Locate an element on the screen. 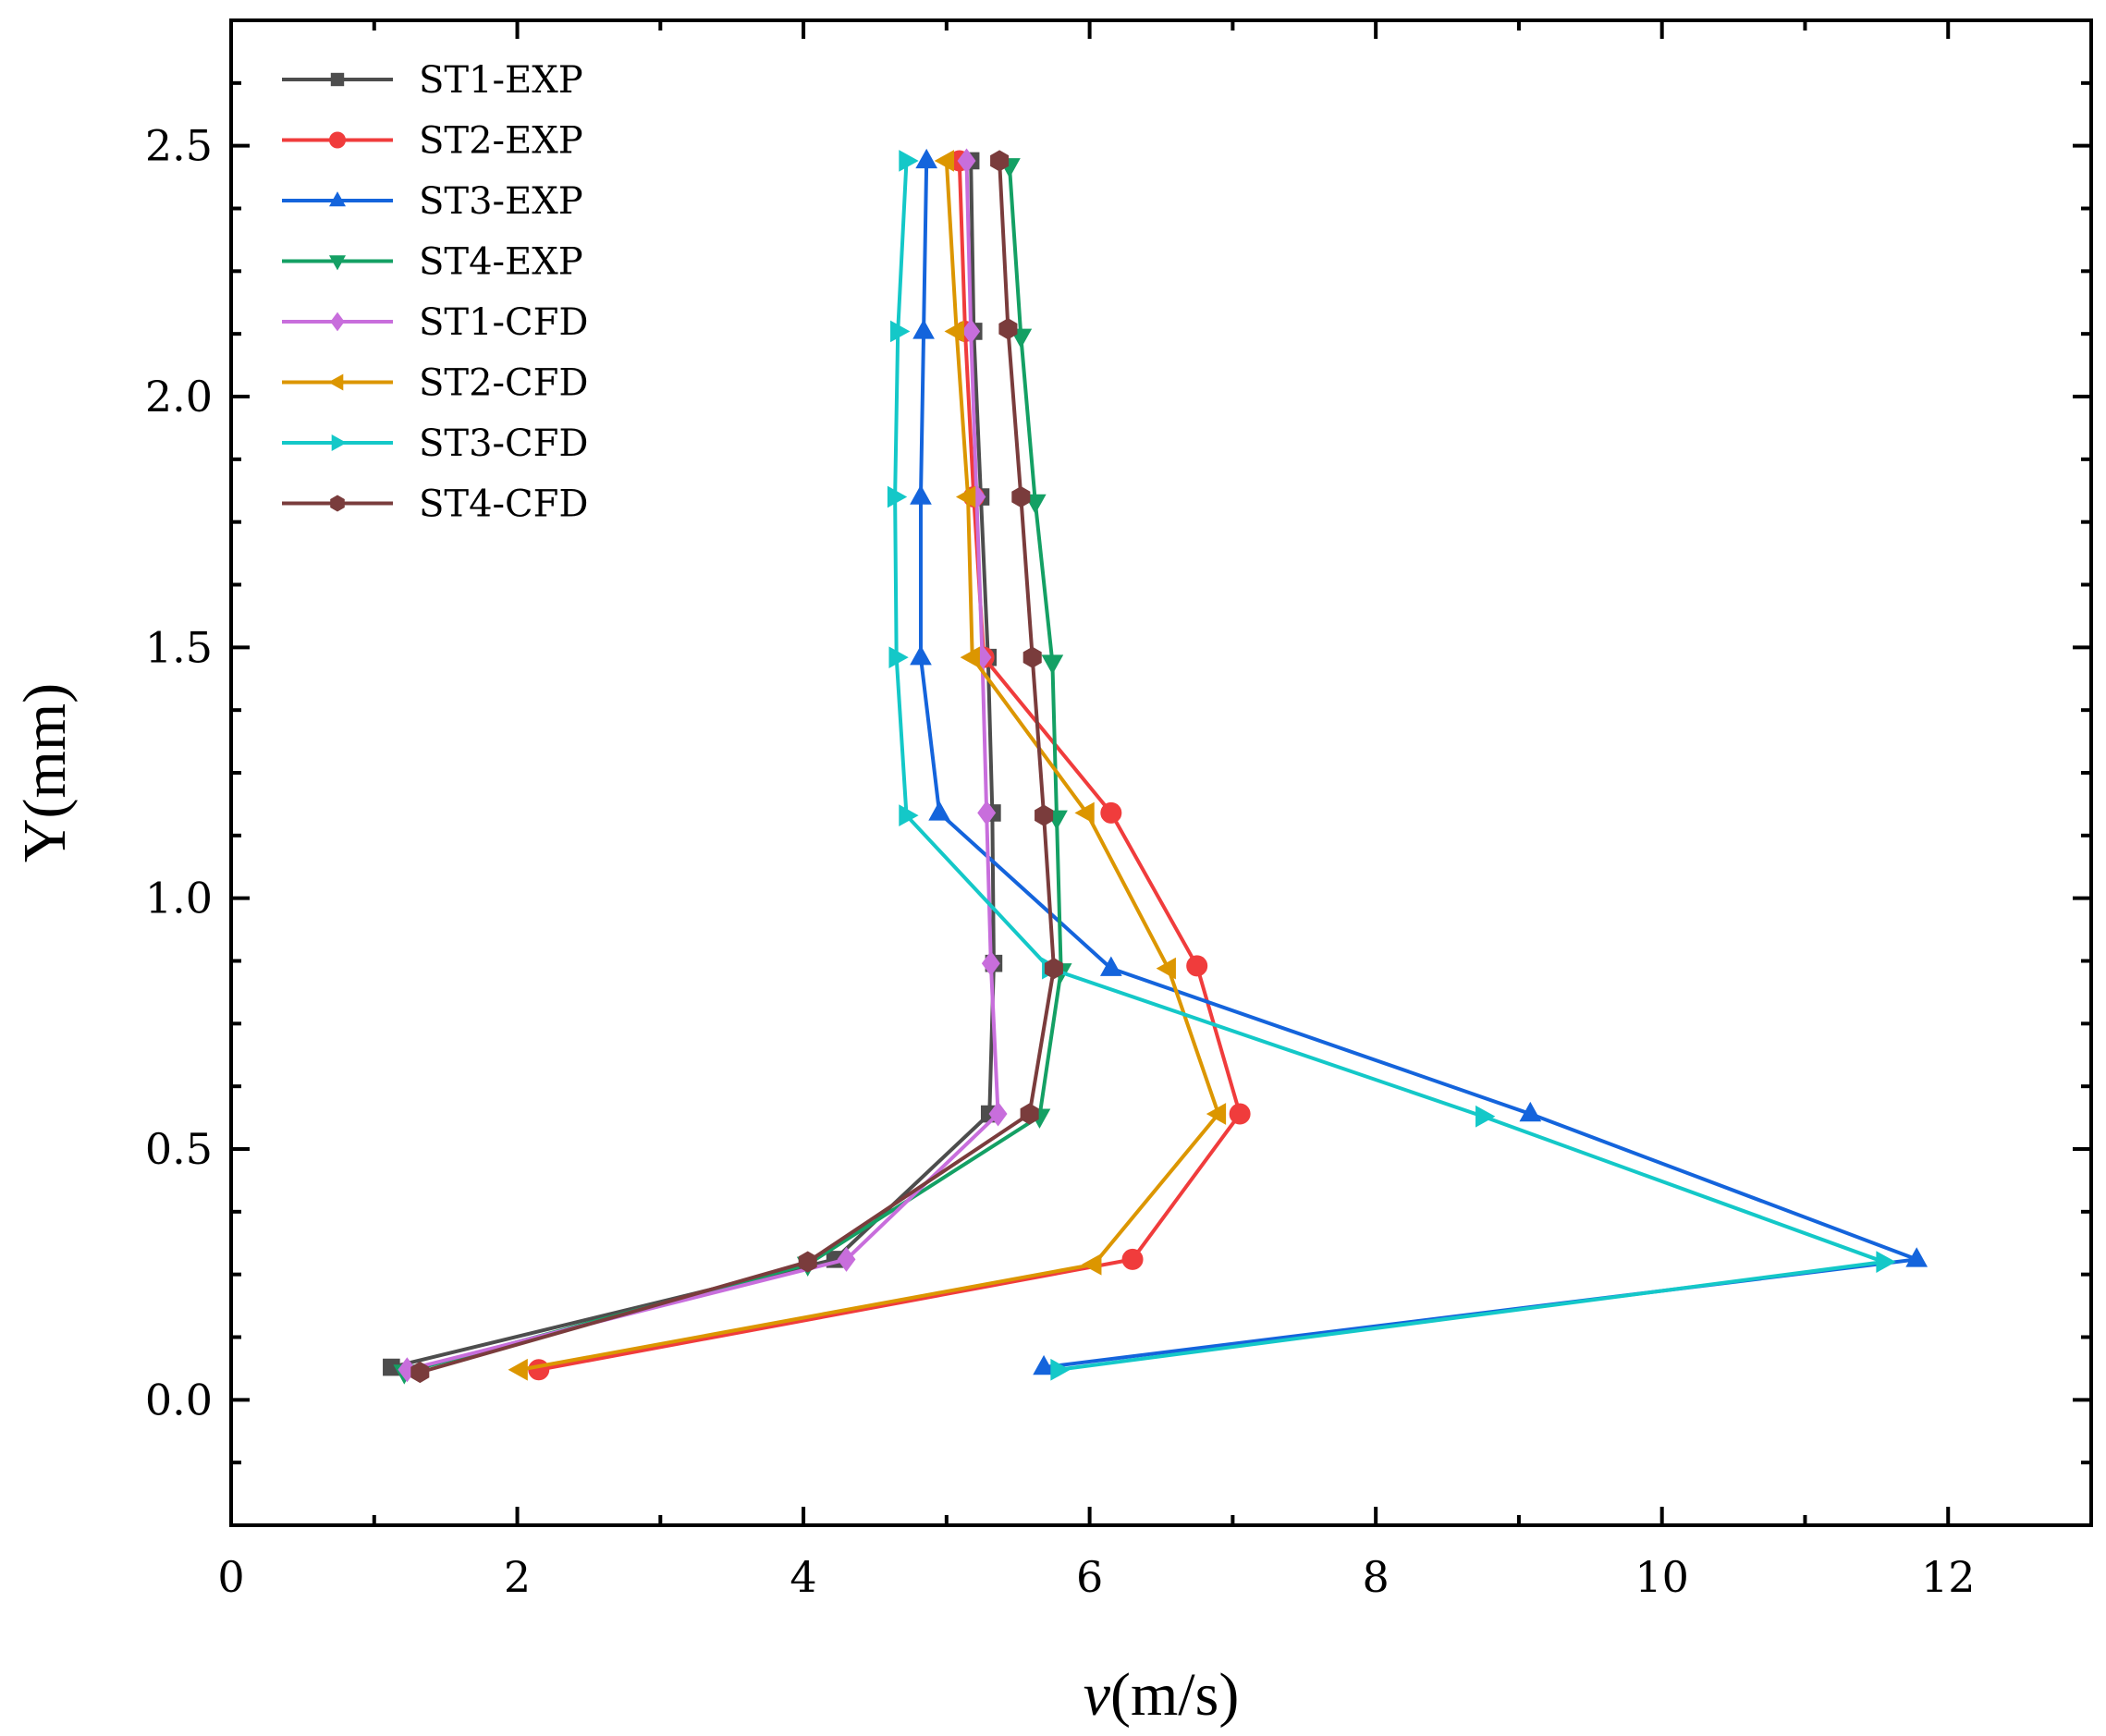 This screenshot has width=2106, height=1736. y-tick-label: 0.5 is located at coordinates (179, 1149).